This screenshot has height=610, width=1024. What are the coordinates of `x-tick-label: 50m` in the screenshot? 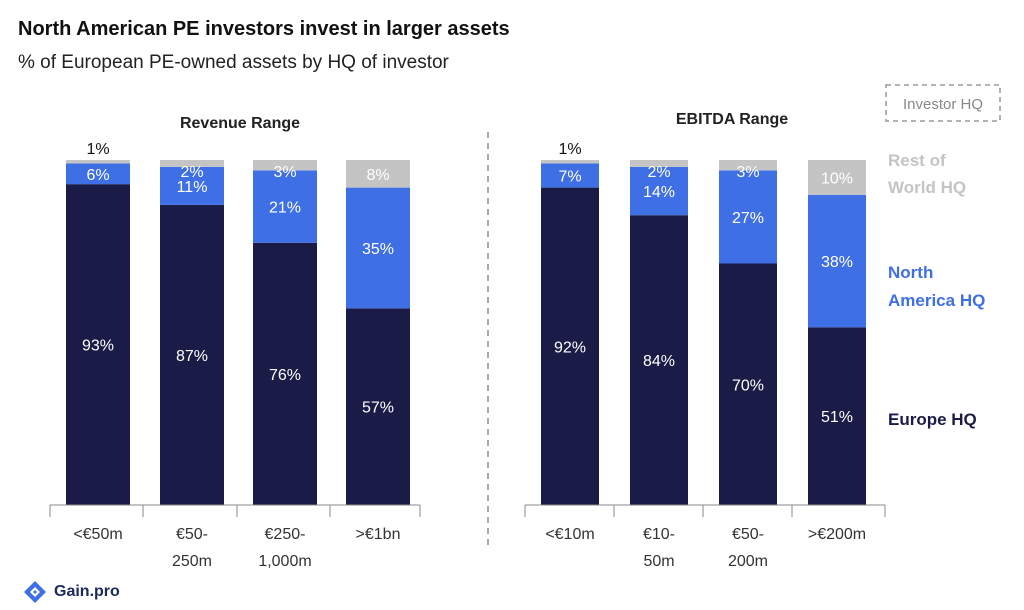 It's located at (658, 561).